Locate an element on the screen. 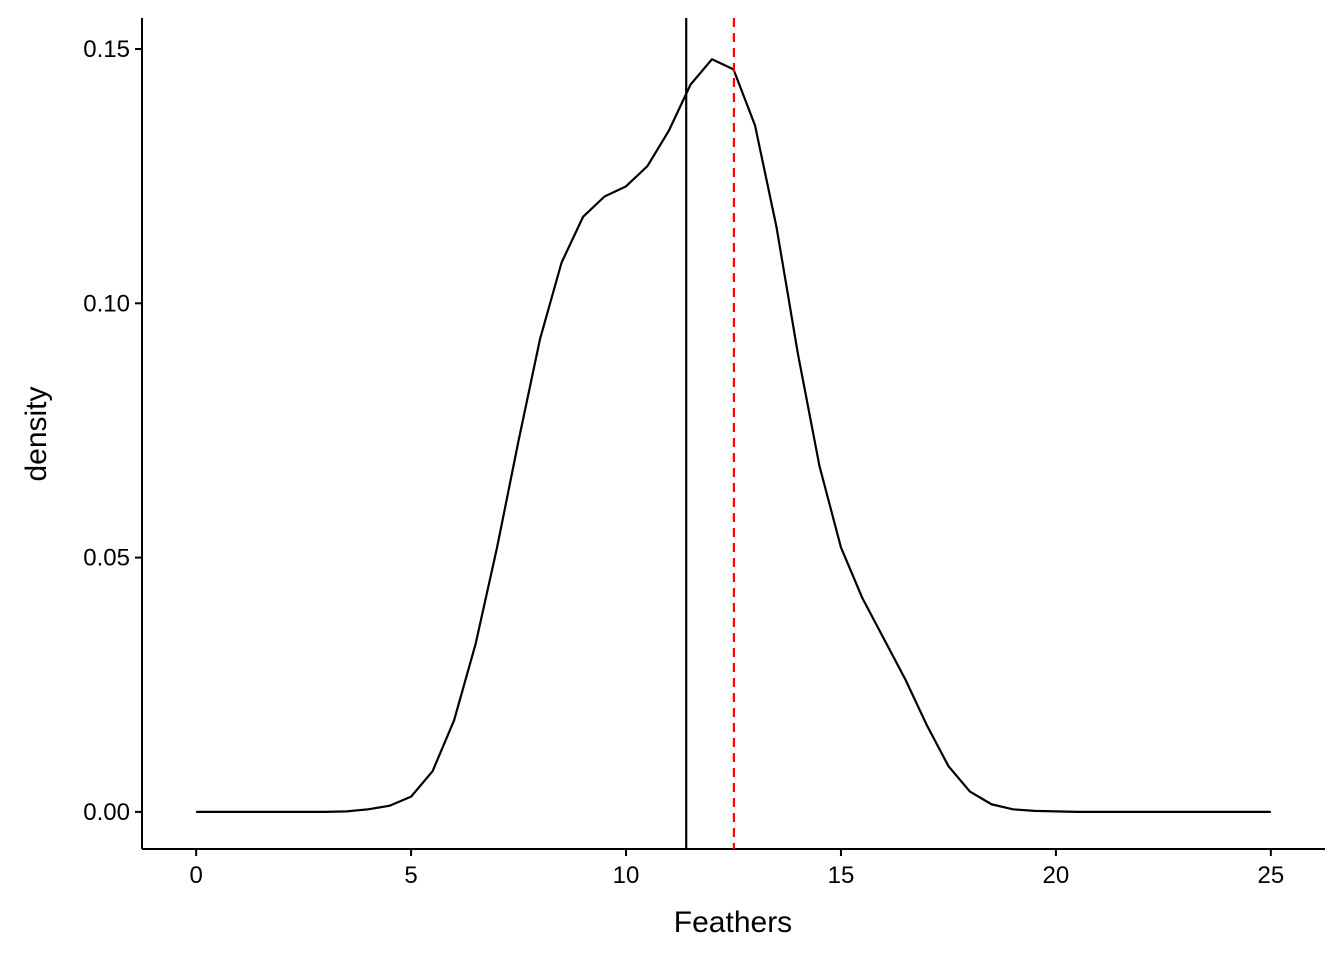 The width and height of the screenshot is (1344, 960). y-tick-label: 0.05 is located at coordinates (106, 558).